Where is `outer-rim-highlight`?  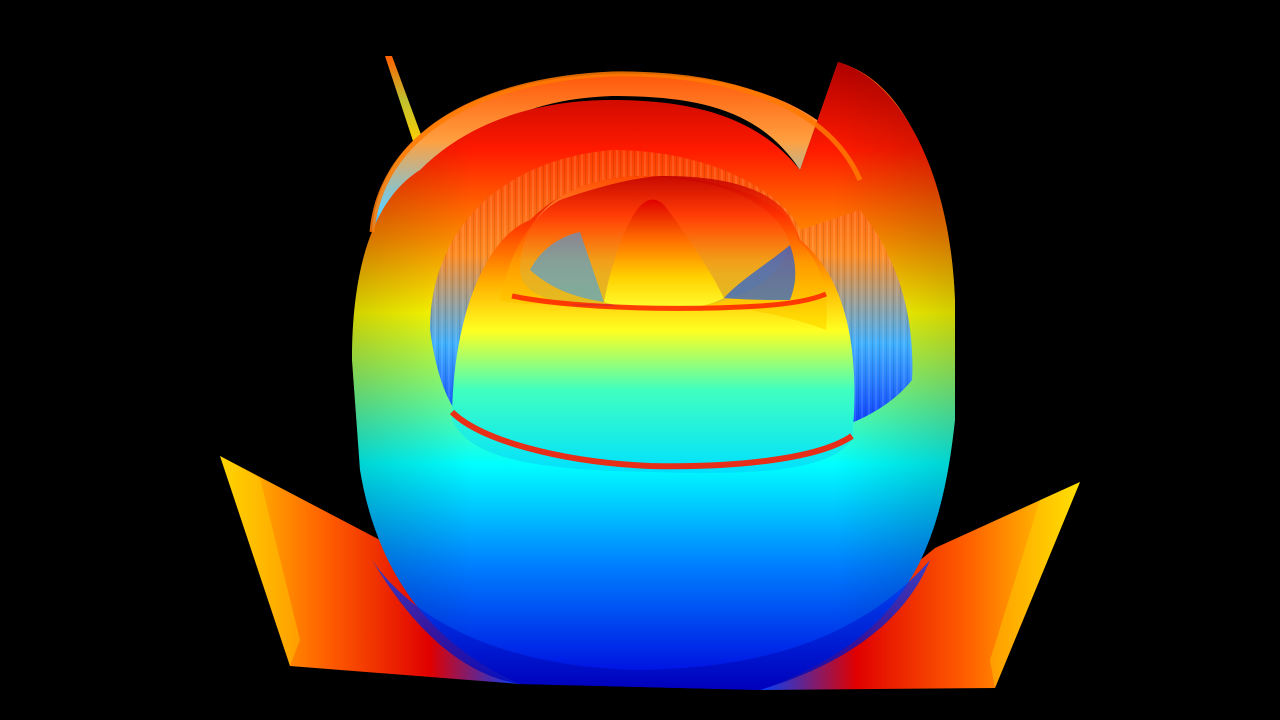 outer-rim-highlight is located at coordinates (616, 152).